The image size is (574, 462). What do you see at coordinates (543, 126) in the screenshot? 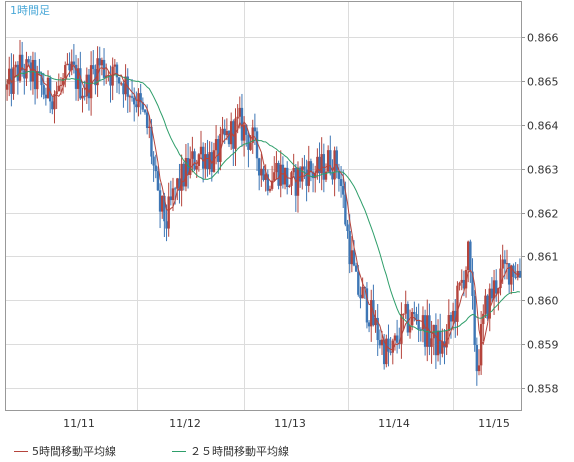
I see `y-tick-label: 0.864` at bounding box center [543, 126].